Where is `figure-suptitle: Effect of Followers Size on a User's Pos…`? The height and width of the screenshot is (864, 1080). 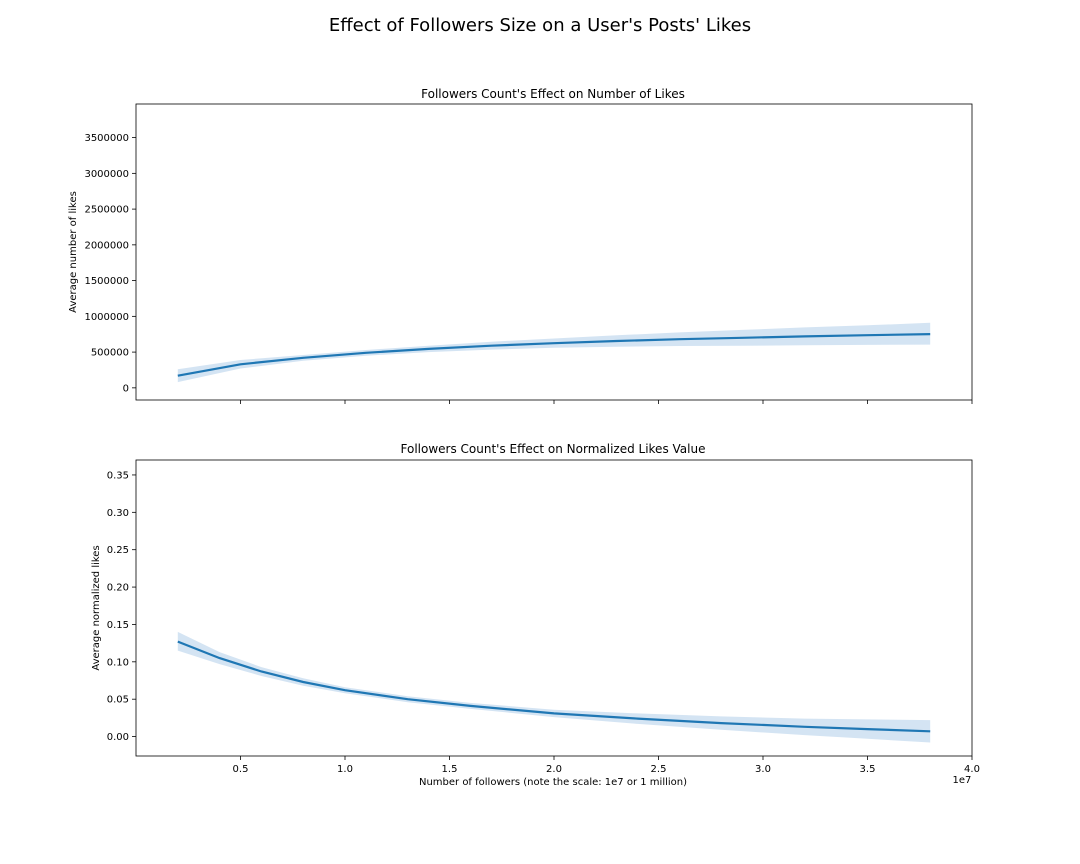 figure-suptitle: Effect of Followers Size on a User's Pos… is located at coordinates (540, 25).